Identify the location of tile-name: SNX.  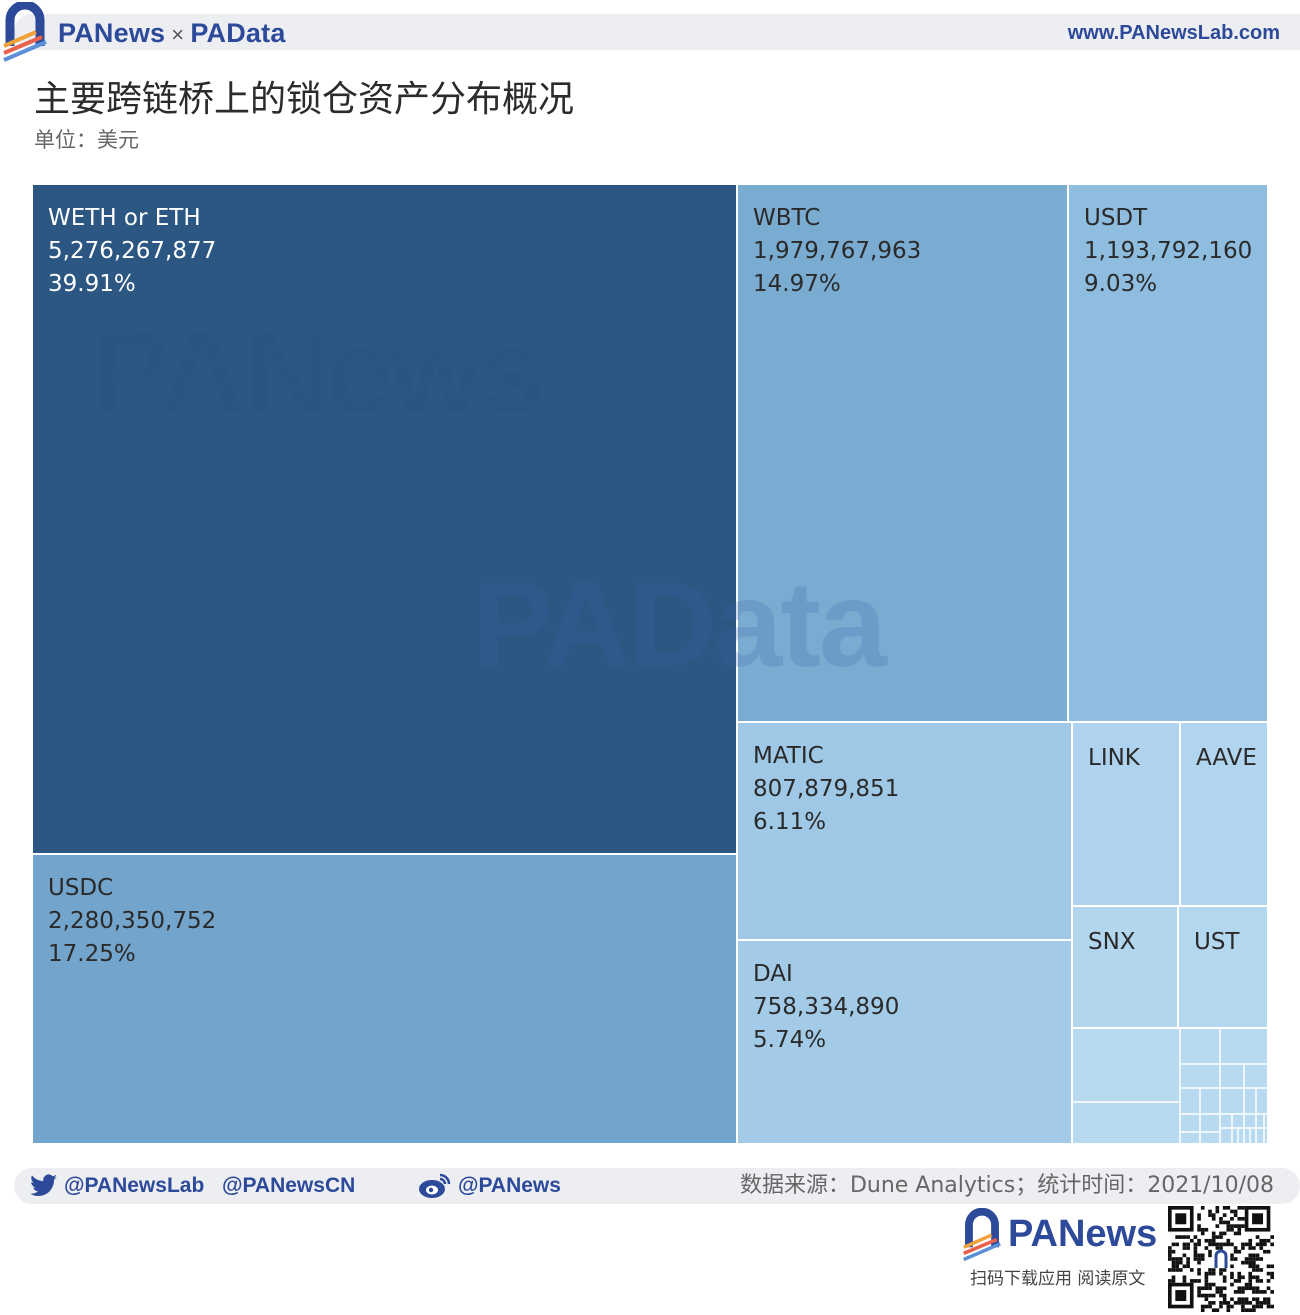
(1112, 942).